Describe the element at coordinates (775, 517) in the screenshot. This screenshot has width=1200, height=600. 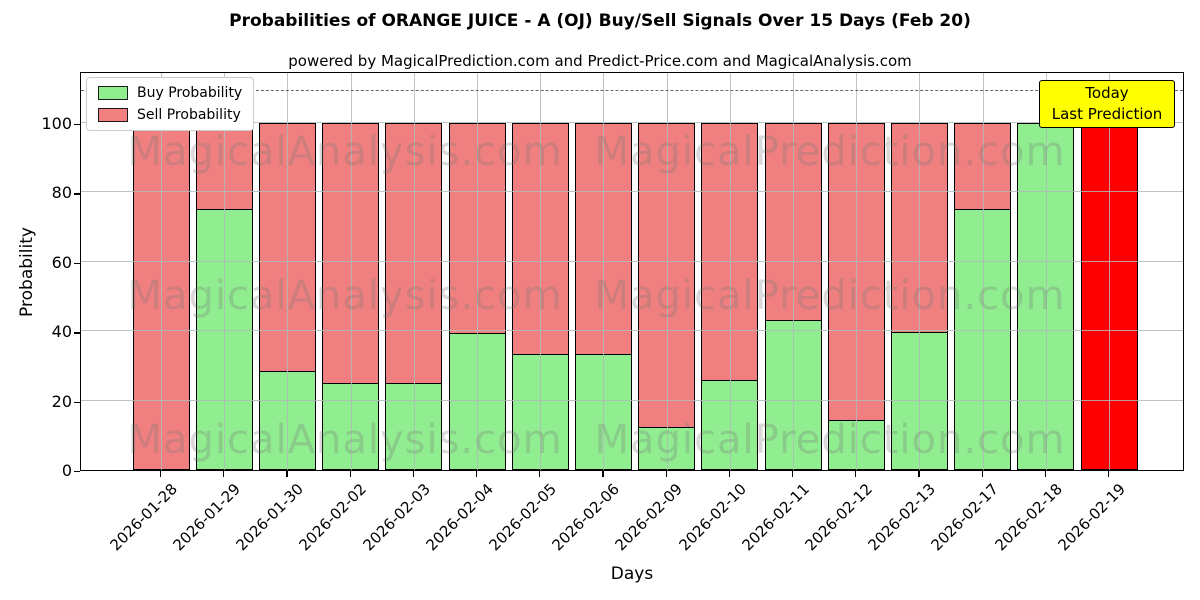
I see `x-tick-label: 2026-02-11` at that location.